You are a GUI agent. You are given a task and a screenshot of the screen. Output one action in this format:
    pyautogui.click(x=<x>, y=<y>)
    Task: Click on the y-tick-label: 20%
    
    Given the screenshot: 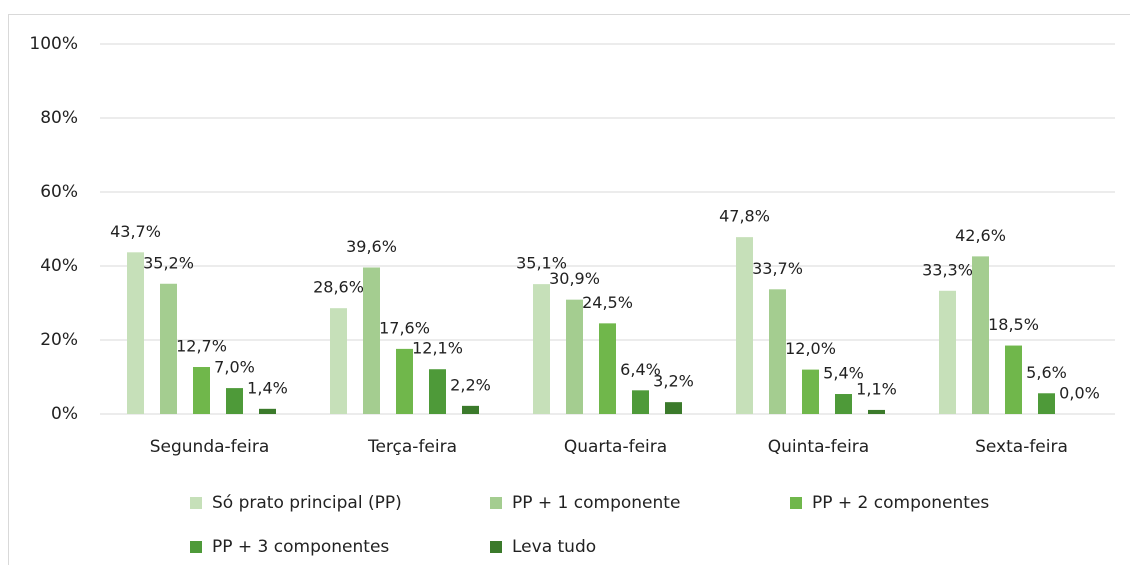 What is the action you would take?
    pyautogui.click(x=59, y=340)
    